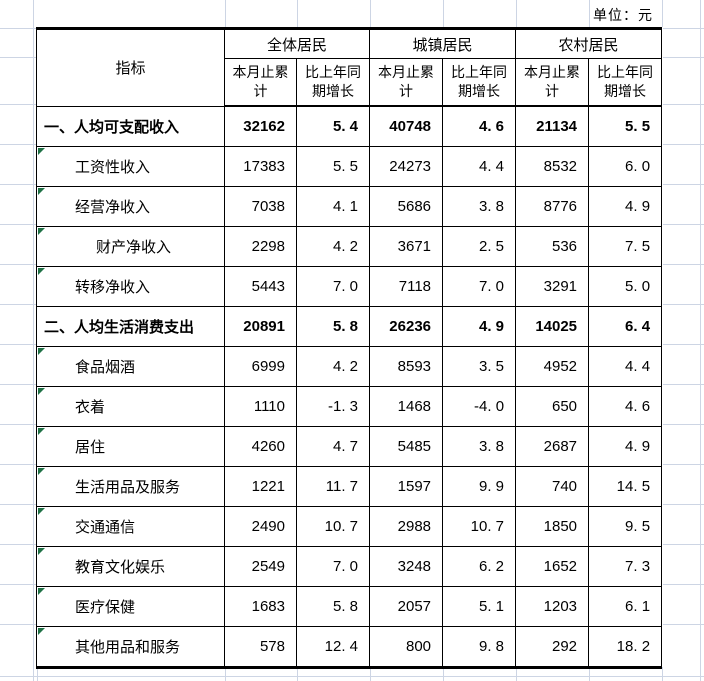 This screenshot has height=681, width=704. Describe the element at coordinates (130, 526) in the screenshot. I see `indicator-cell: 交通通信` at that location.